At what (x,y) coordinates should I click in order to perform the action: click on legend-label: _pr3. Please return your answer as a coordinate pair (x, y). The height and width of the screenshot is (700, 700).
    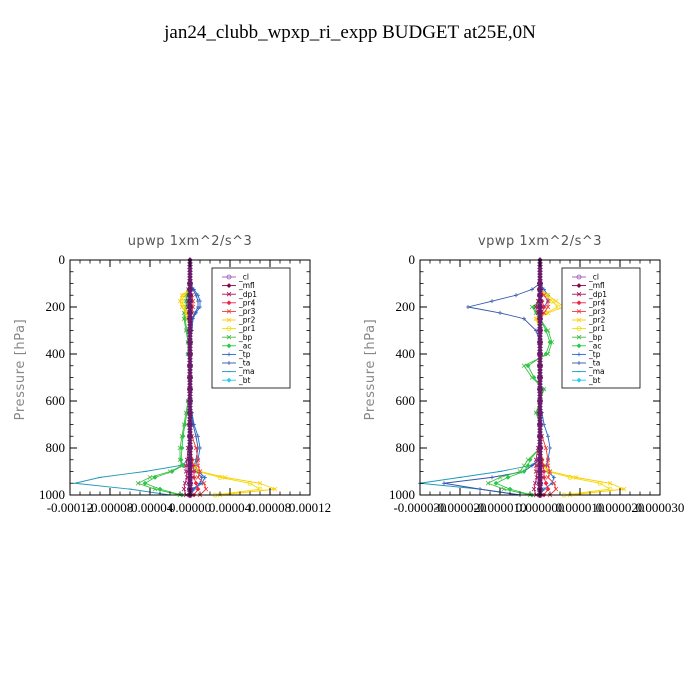
    Looking at the image, I should click on (247, 311).